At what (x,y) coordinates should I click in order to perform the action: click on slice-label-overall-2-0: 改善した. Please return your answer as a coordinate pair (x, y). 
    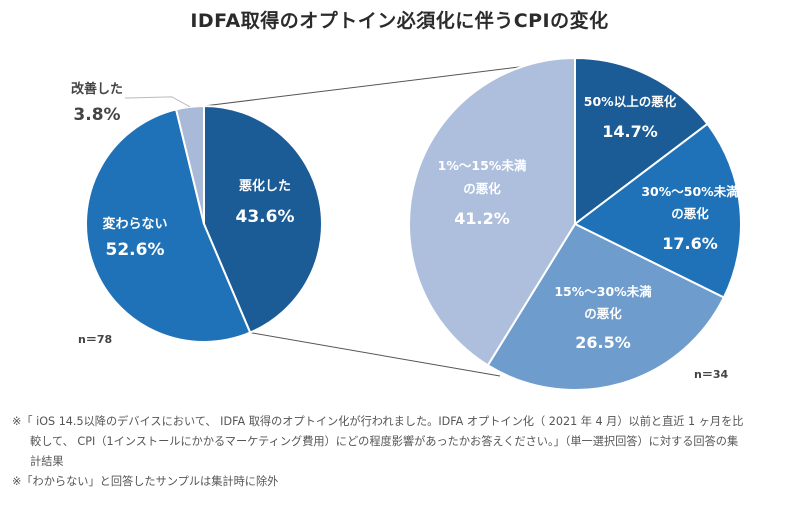
    Looking at the image, I should click on (97, 89).